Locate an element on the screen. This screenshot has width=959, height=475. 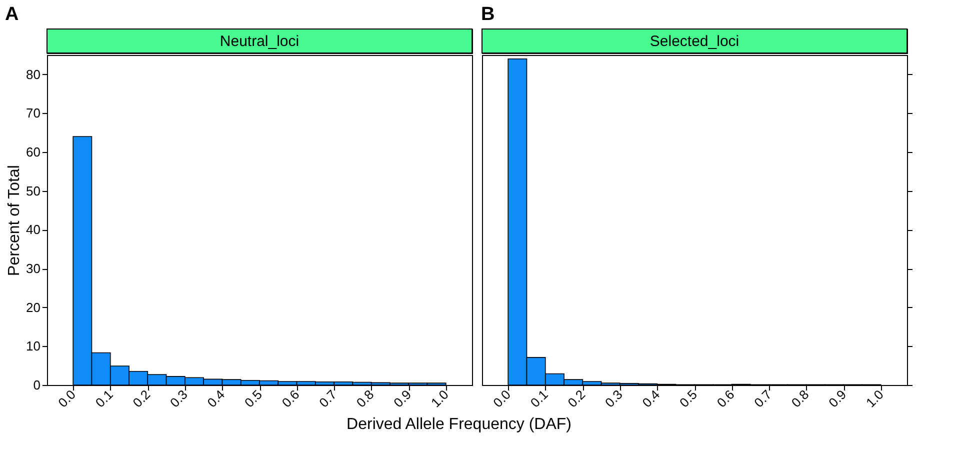
y-tick-label: 40 is located at coordinates (33, 230).